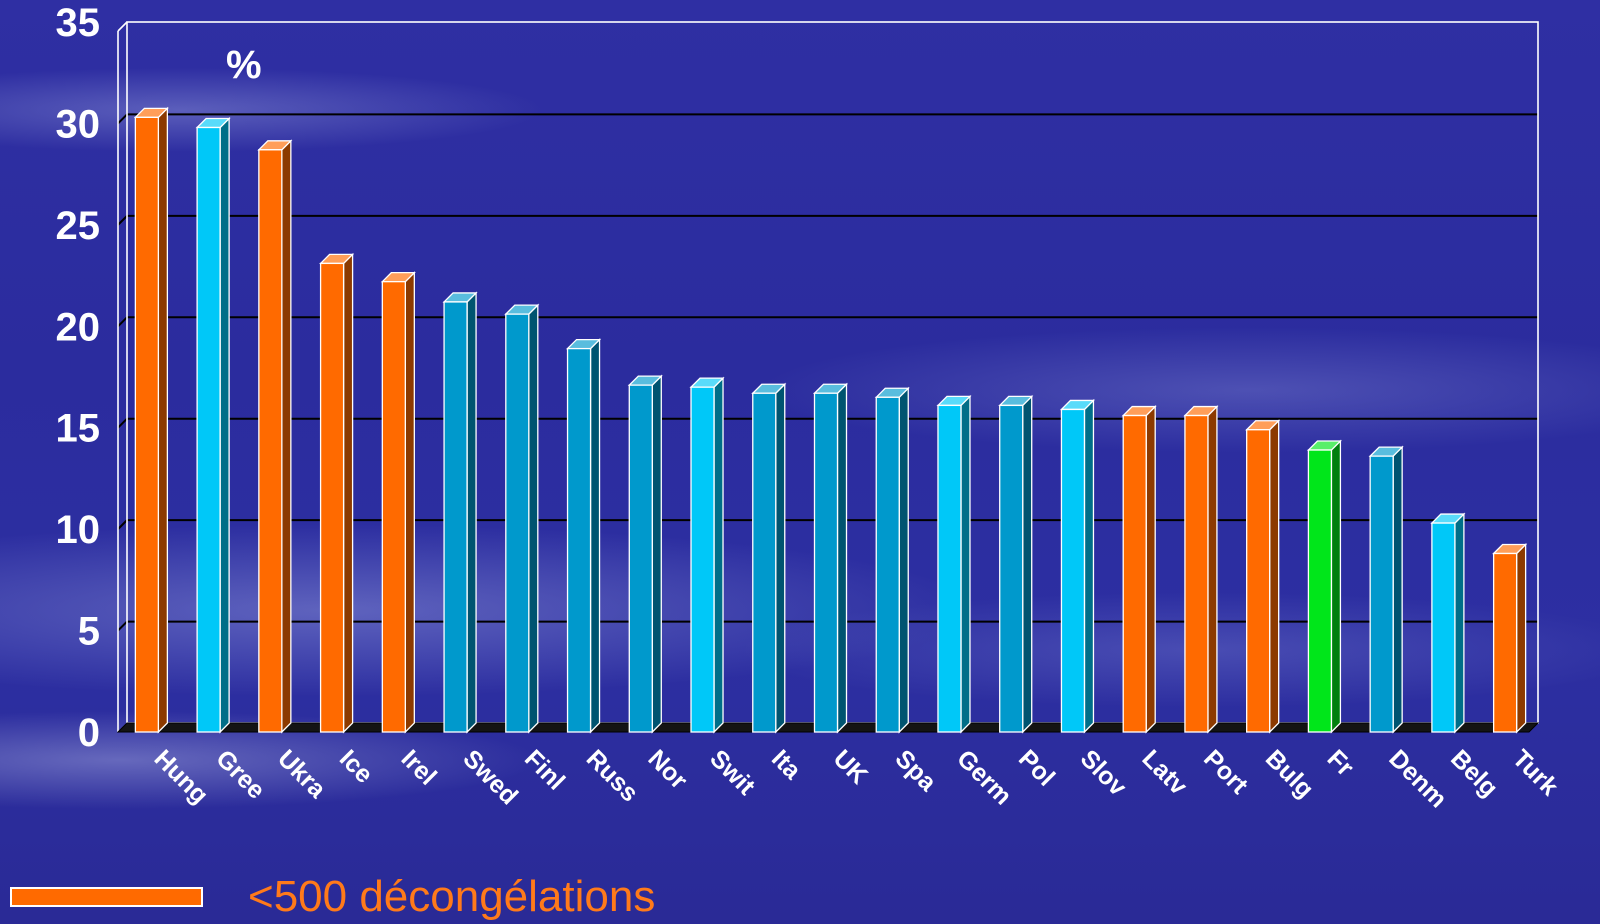  What do you see at coordinates (452, 896) in the screenshot?
I see `legend-label: <500 décongélations` at bounding box center [452, 896].